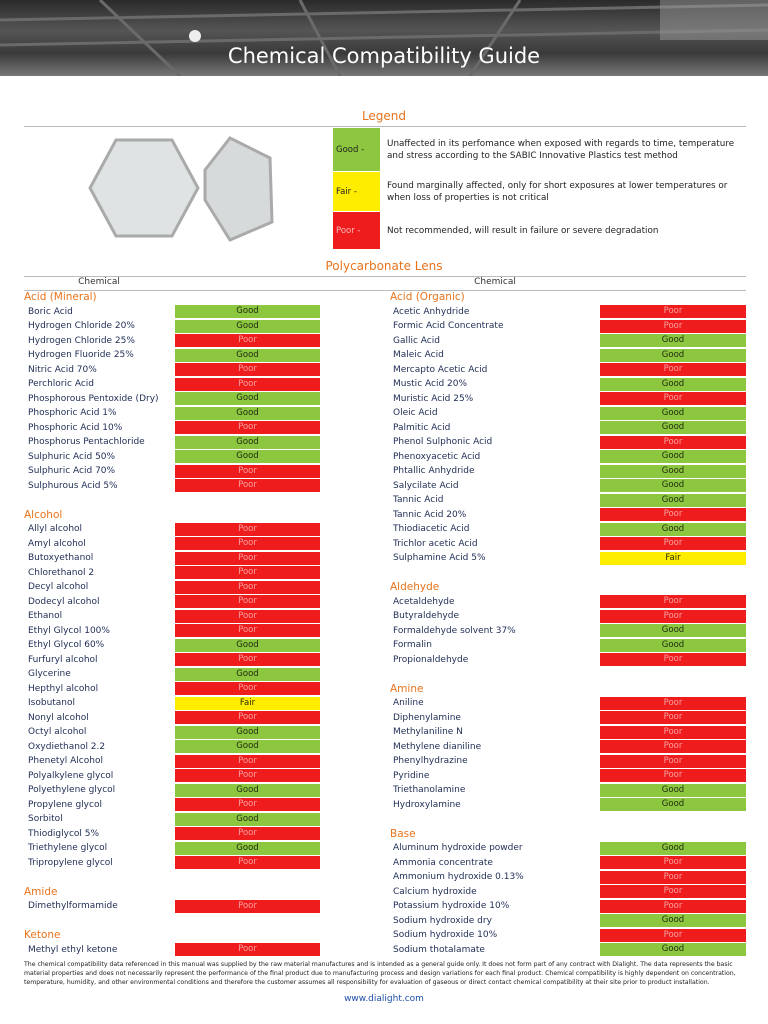 The height and width of the screenshot is (1024, 768). I want to click on chemical: Oxydiethanol 2.2, so click(67, 746).